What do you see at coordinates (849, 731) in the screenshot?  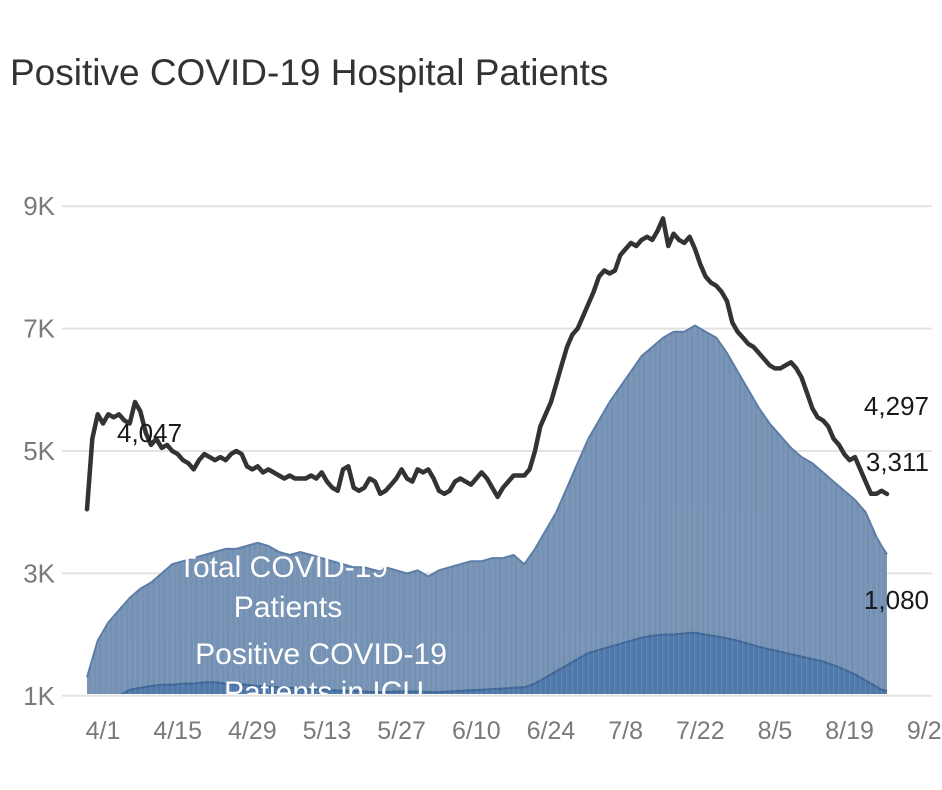 I see `x-tick-label: 8/19` at bounding box center [849, 731].